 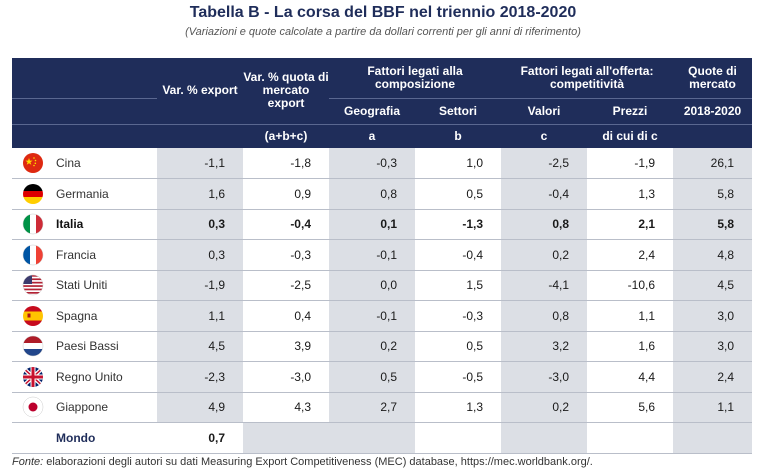 I want to click on header-sub-b: b, so click(x=458, y=135).